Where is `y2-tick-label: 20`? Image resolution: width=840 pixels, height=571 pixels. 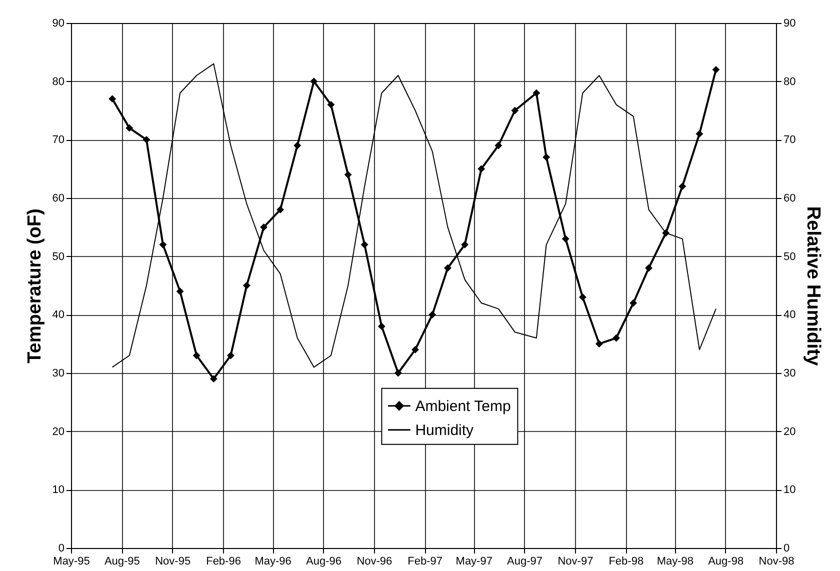 y2-tick-label: 20 is located at coordinates (790, 432).